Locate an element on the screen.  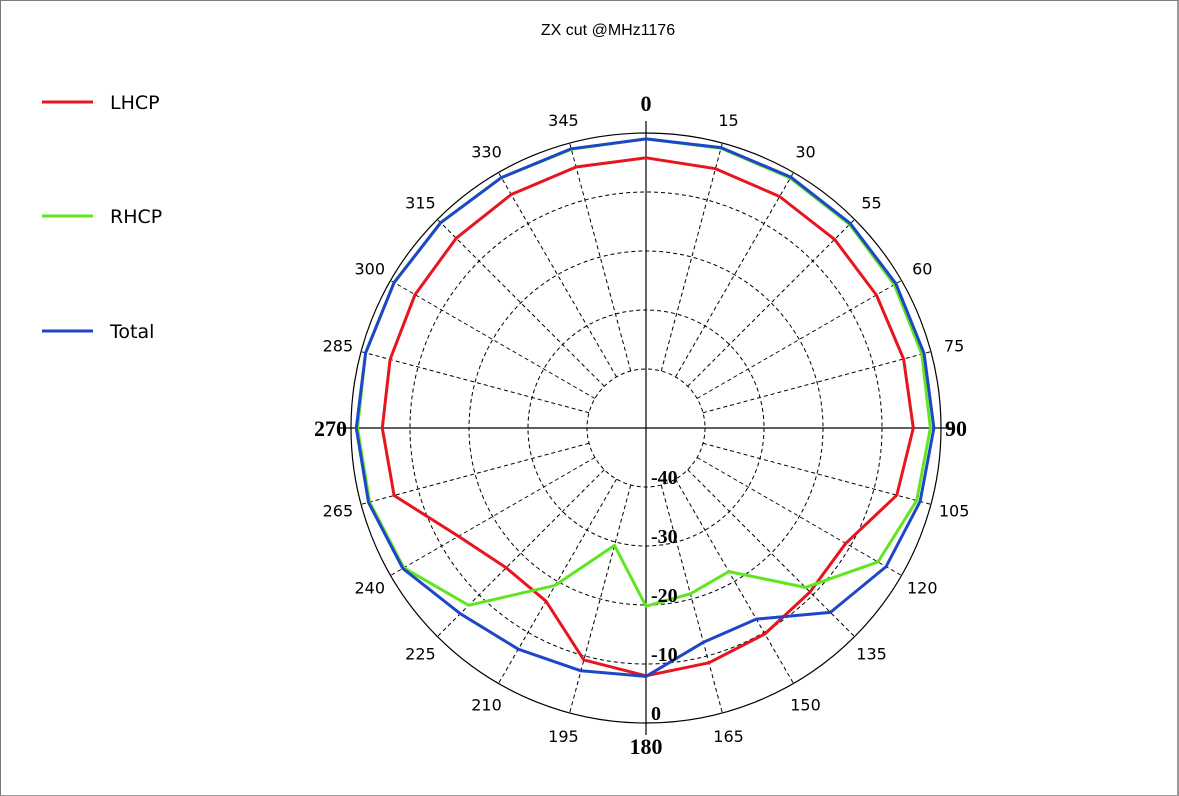
legend: LHCP RHCP Total is located at coordinates (102, 217).